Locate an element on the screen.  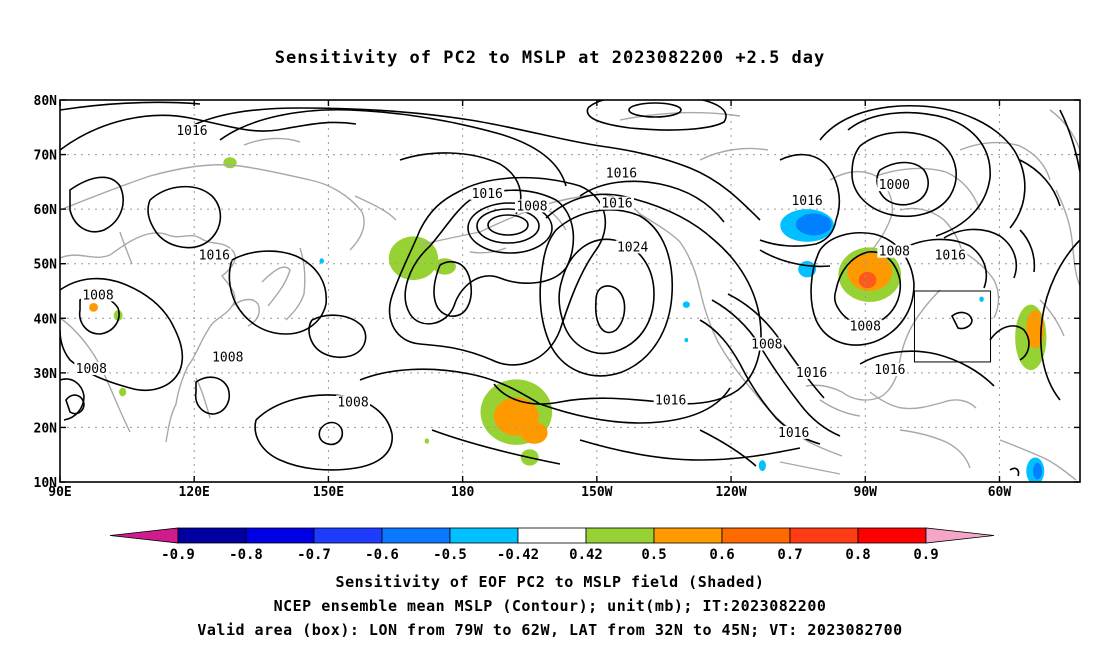
colorbar-label: 0.42 is located at coordinates (586, 555).